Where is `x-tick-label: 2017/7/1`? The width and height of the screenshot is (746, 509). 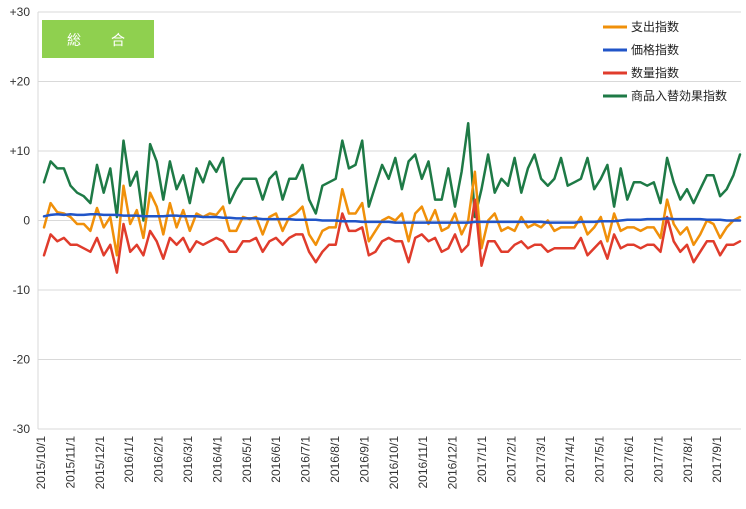 x-tick-label: 2017/7/1 is located at coordinates (658, 459).